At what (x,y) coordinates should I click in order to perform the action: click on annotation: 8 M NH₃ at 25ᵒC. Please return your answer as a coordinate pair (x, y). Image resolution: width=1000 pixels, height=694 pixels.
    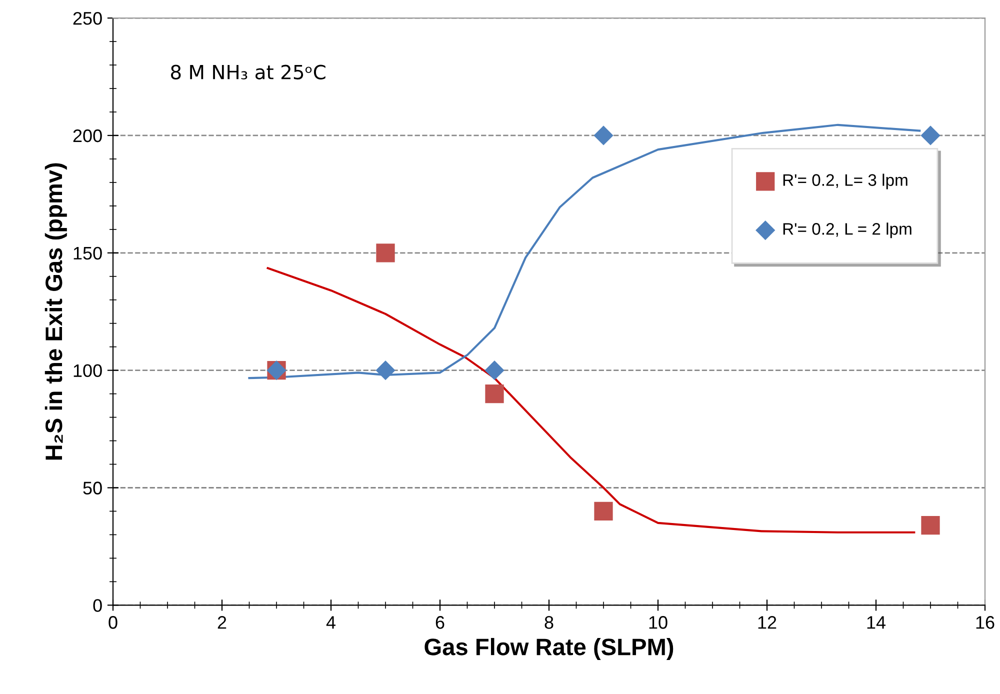
    Looking at the image, I should click on (248, 72).